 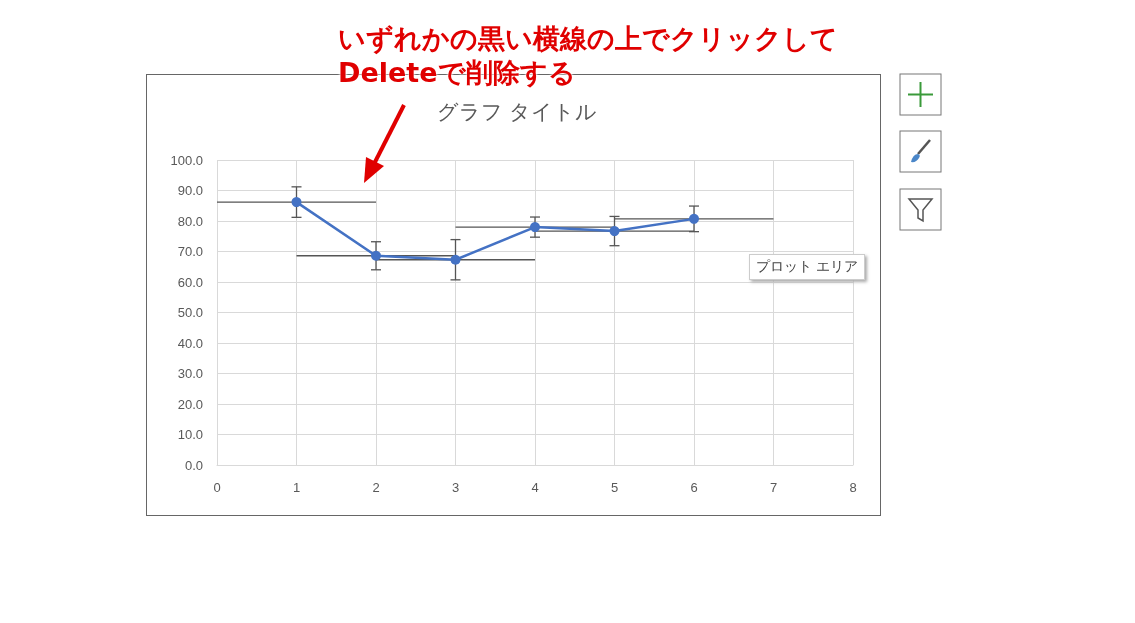 I want to click on y-tick-label: 40.0, so click(x=190, y=343).